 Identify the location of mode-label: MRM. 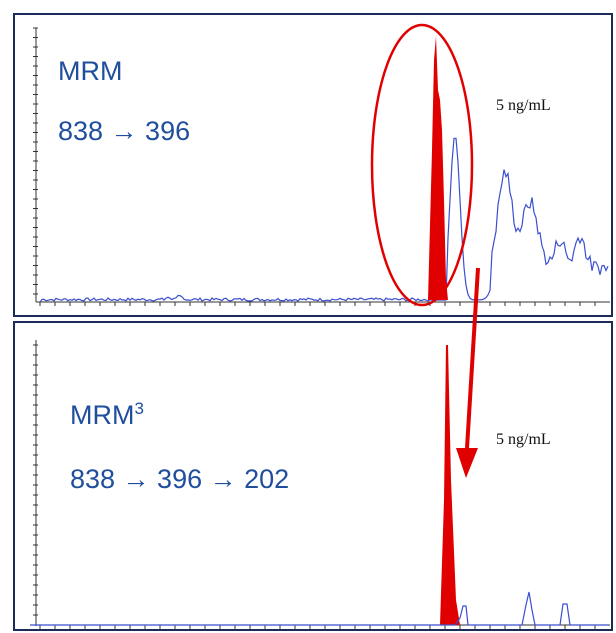
(90, 71).